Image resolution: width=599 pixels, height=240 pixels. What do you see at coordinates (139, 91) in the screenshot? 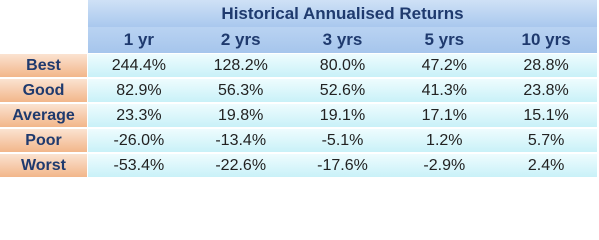
I see `table-cell: 82.9%` at bounding box center [139, 91].